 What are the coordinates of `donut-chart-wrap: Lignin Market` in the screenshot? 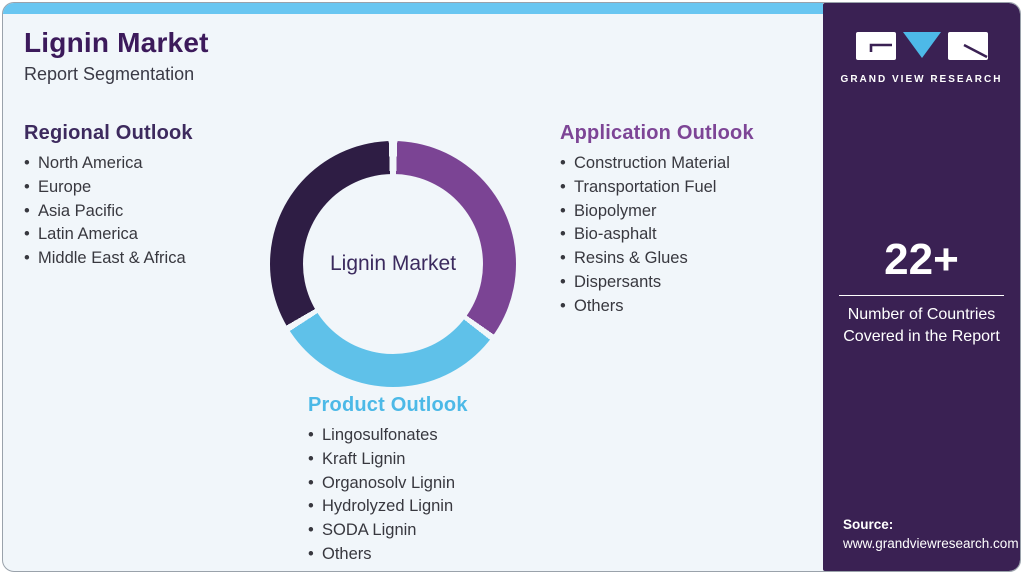 It's located at (393, 264).